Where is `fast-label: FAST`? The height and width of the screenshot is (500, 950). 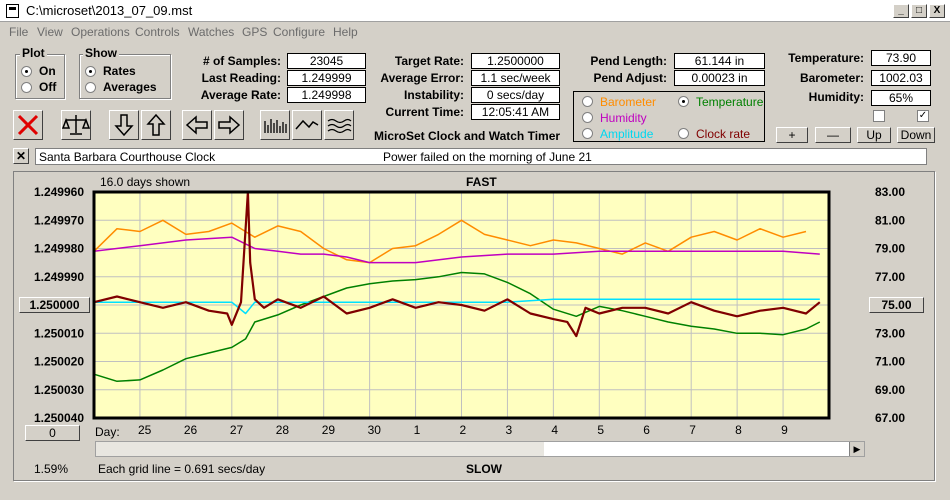 fast-label: FAST is located at coordinates (481, 182).